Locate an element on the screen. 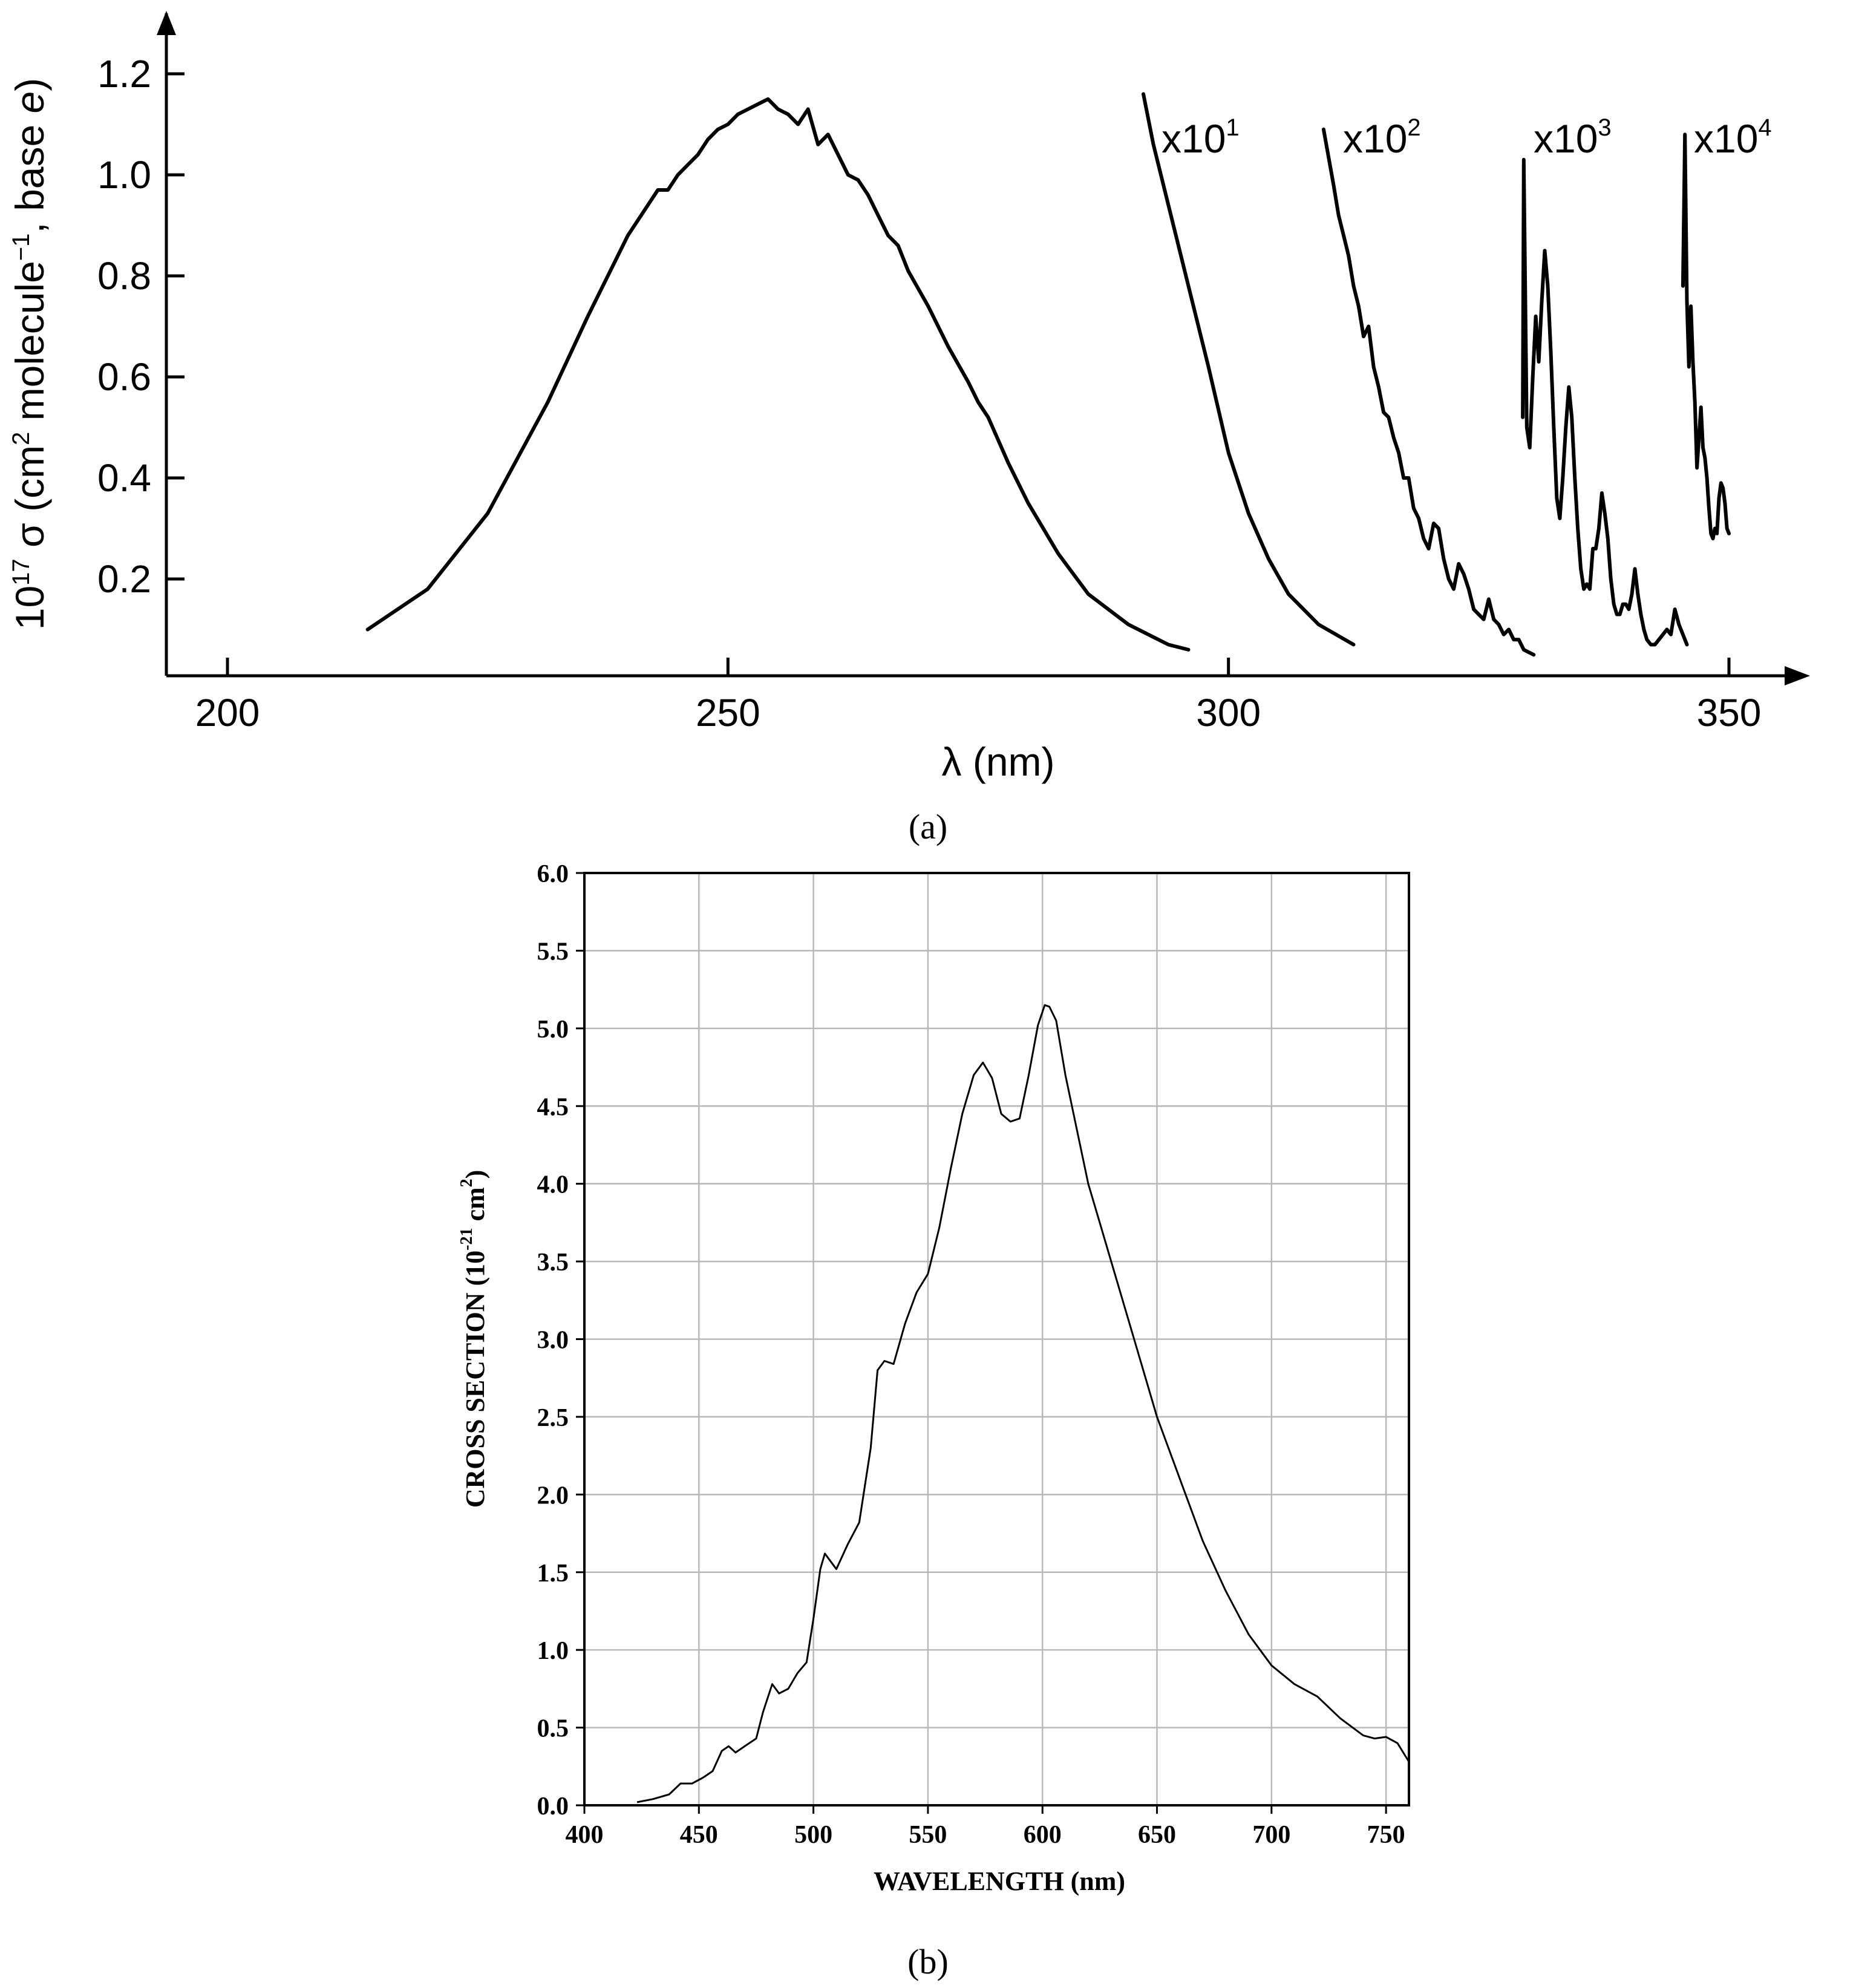 The height and width of the screenshot is (1988, 1856). chart-a-series-main is located at coordinates (778, 374).